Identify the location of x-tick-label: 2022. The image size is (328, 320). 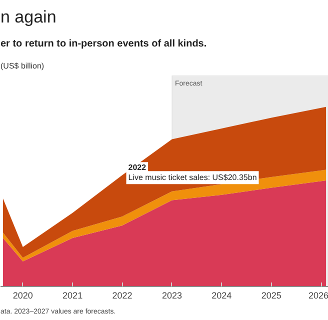
(122, 295).